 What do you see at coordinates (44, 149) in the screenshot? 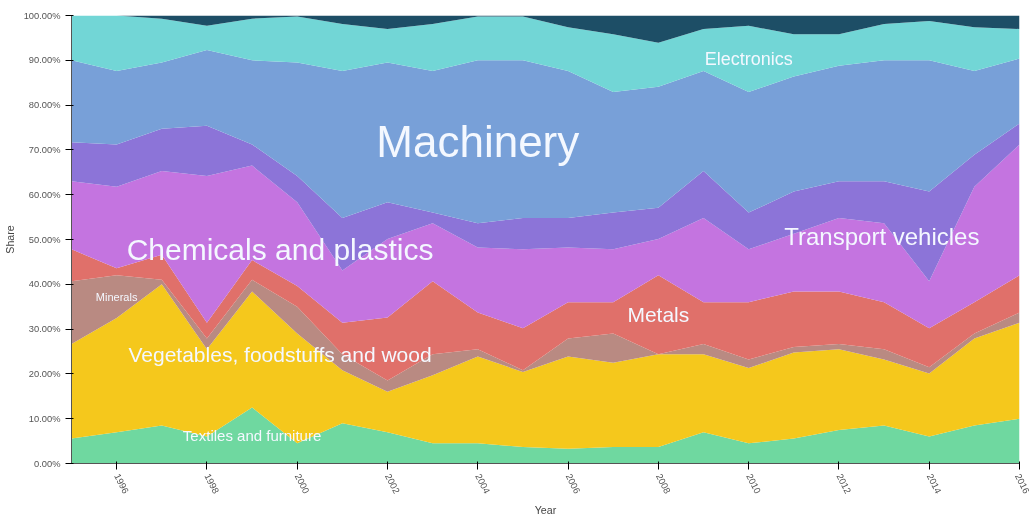
I see `y-tick-label: 70.00%` at bounding box center [44, 149].